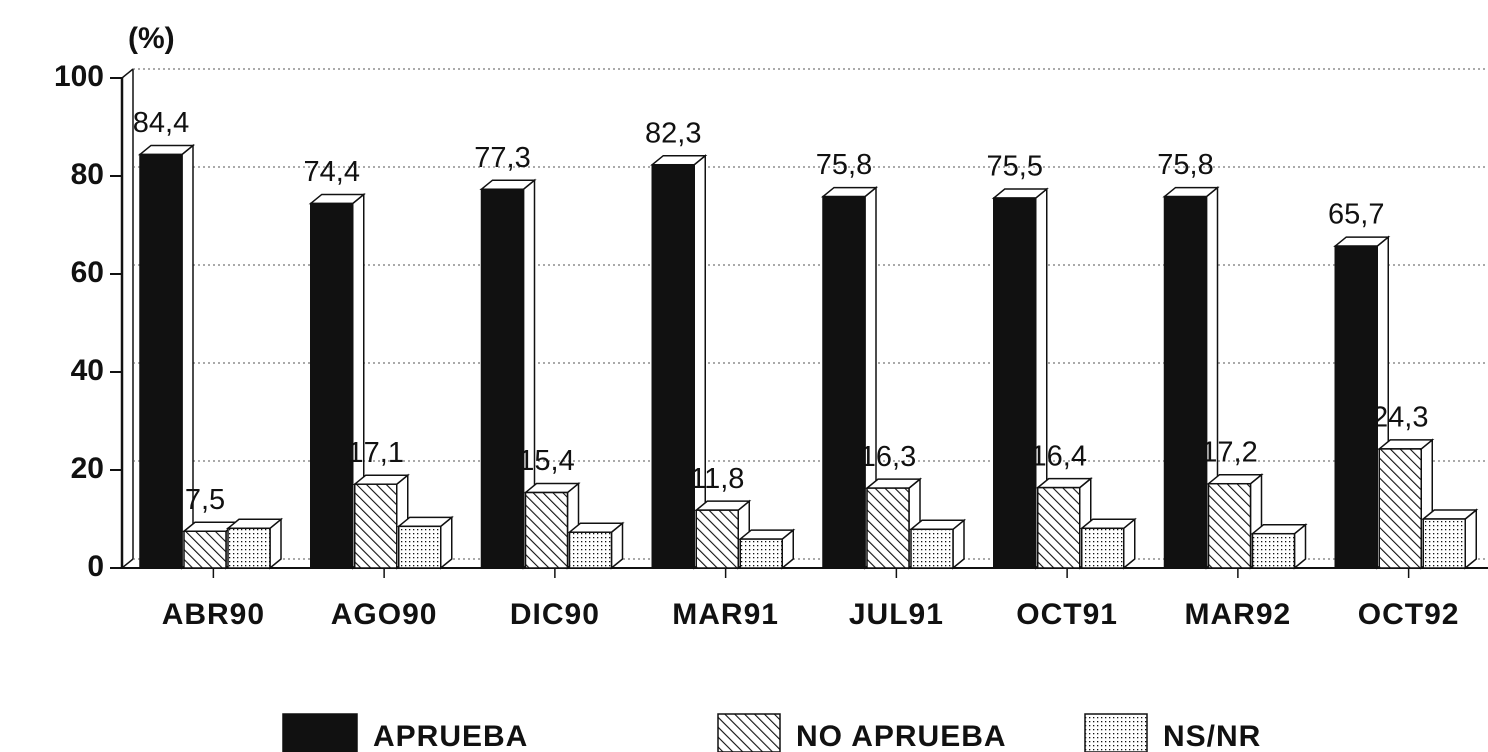  Describe the element at coordinates (127, 563) in the screenshot. I see `floor-back` at that location.